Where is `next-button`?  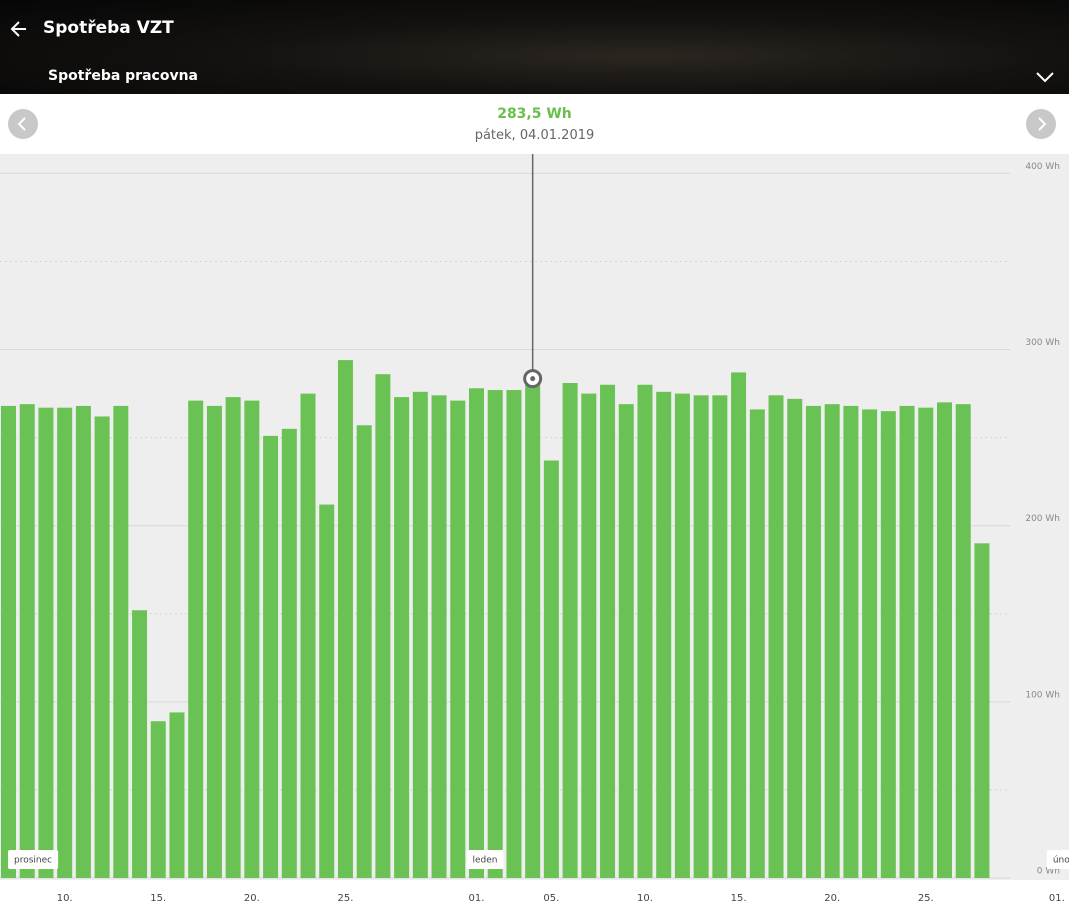 next-button is located at coordinates (1041, 124).